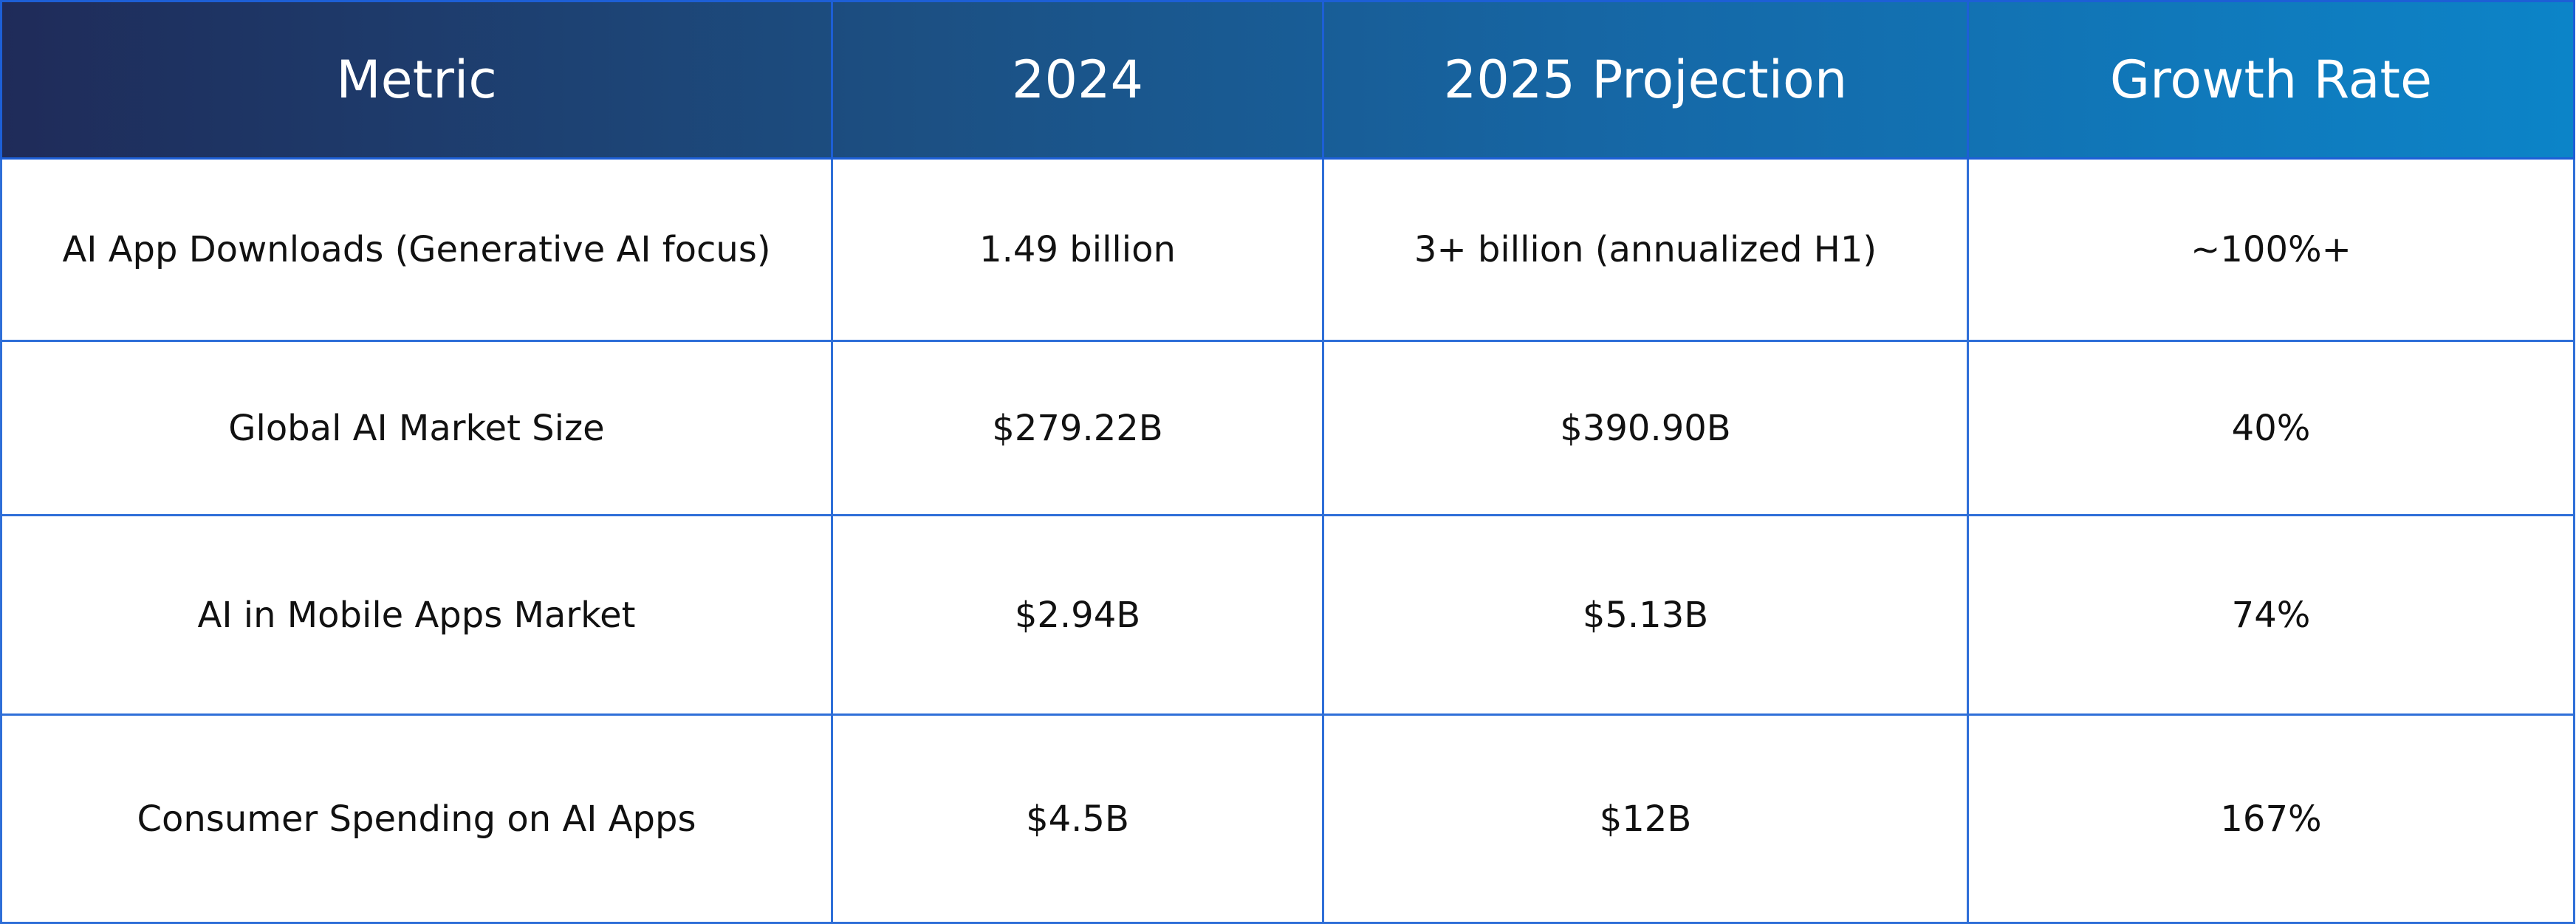  What do you see at coordinates (1077, 249) in the screenshot?
I see `cell-2024: 1.49 billion` at bounding box center [1077, 249].